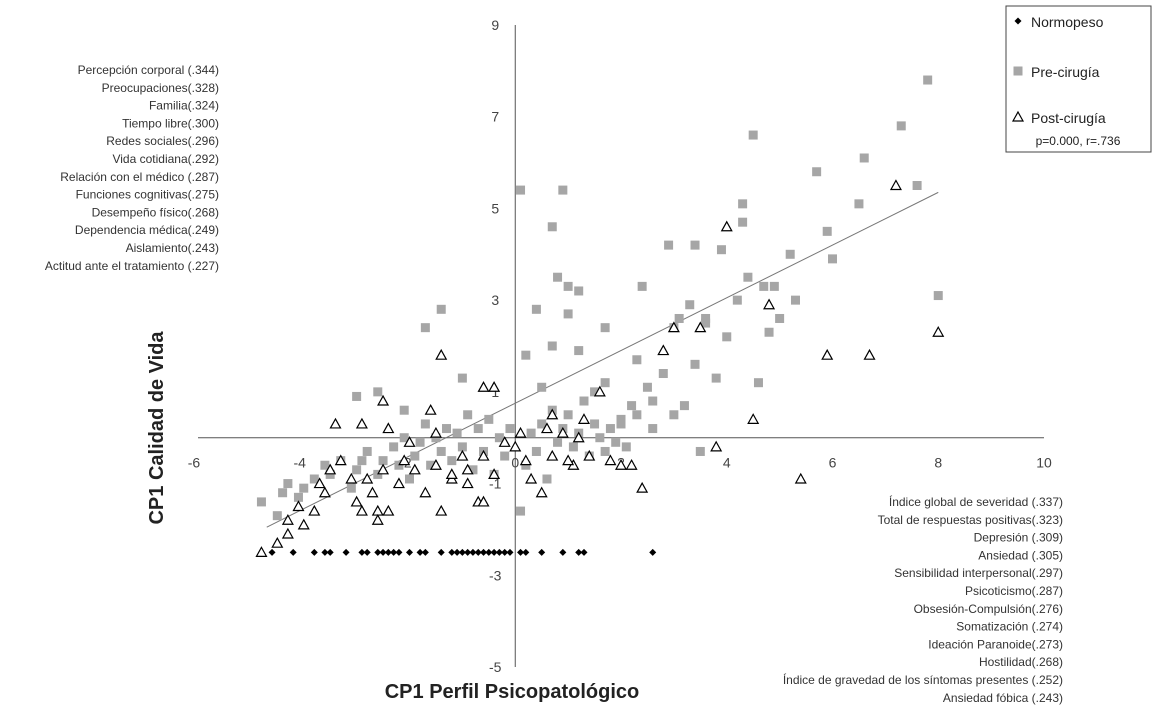 This screenshot has width=1153, height=707. What do you see at coordinates (1018, 21) in the screenshot?
I see `legend-normopeso-marker` at bounding box center [1018, 21].